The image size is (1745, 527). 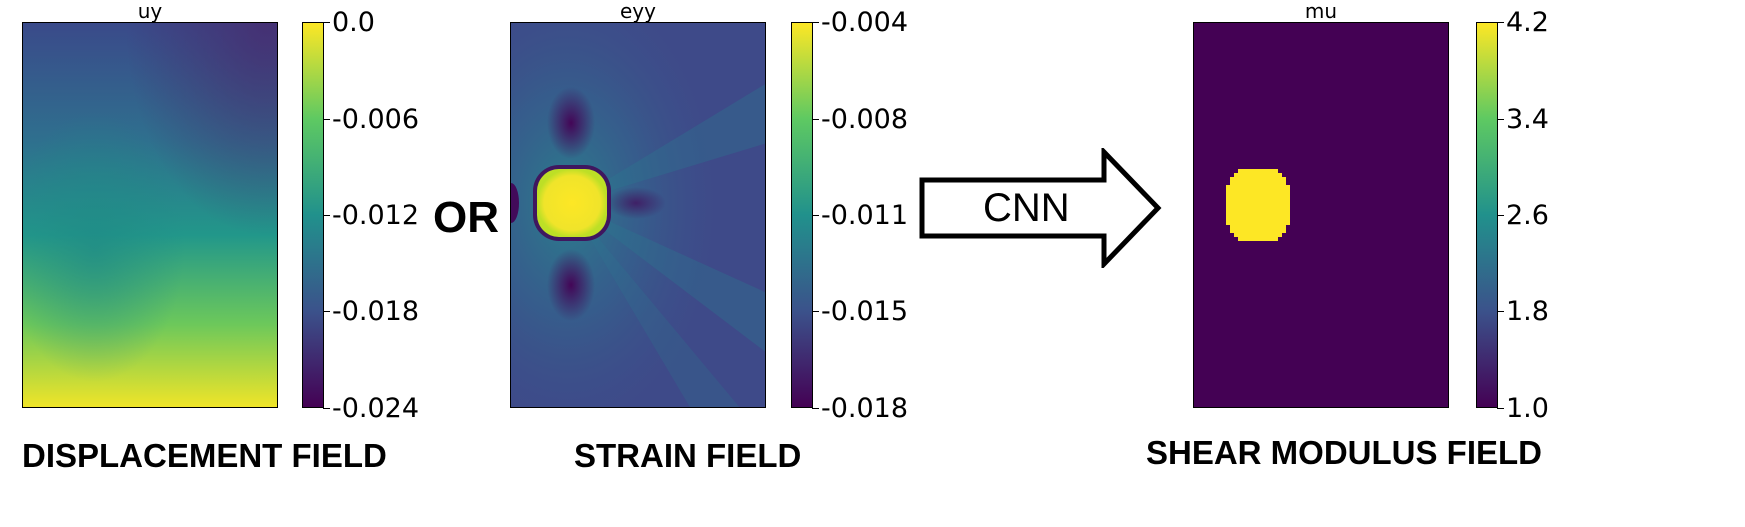 What do you see at coordinates (688, 455) in the screenshot?
I see `strain-caption: STRAIN FIELD` at bounding box center [688, 455].